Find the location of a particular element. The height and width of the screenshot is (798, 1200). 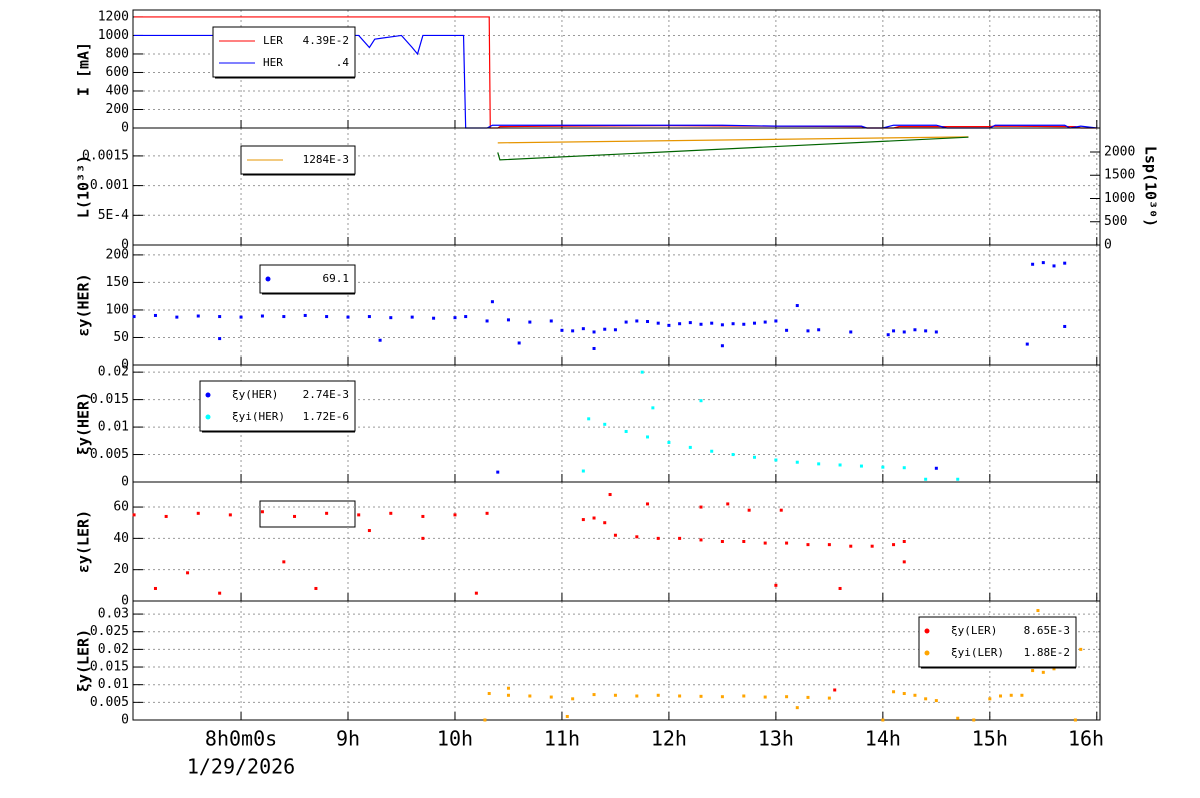

legend-label: HER is located at coordinates (273, 62).